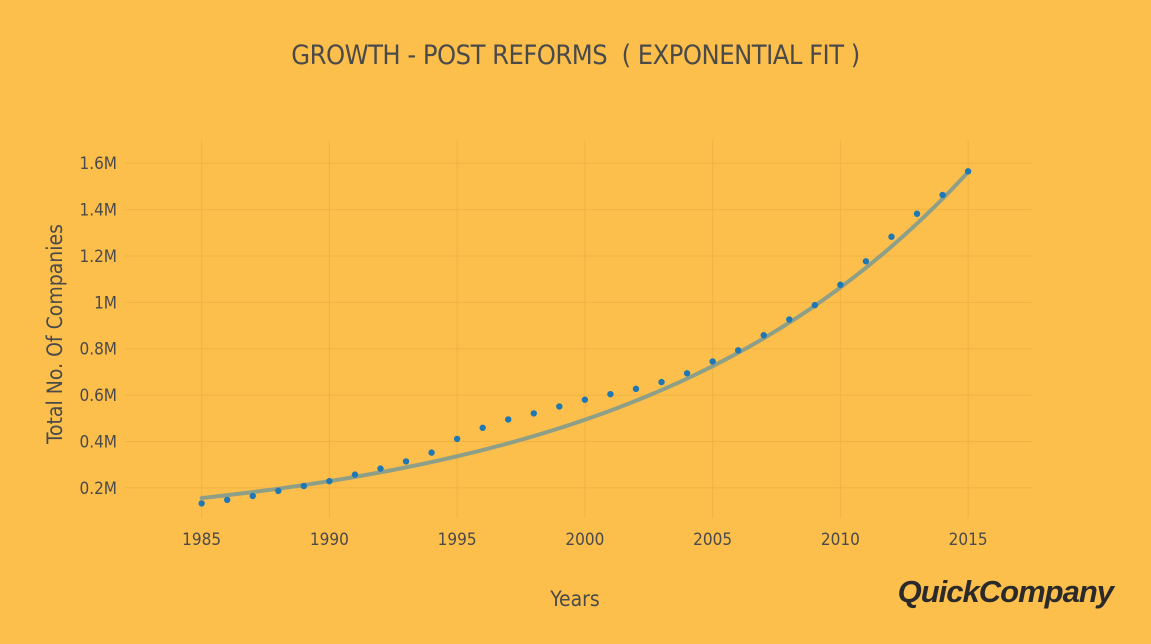  I want to click on x-tick-label: 2015, so click(968, 540).